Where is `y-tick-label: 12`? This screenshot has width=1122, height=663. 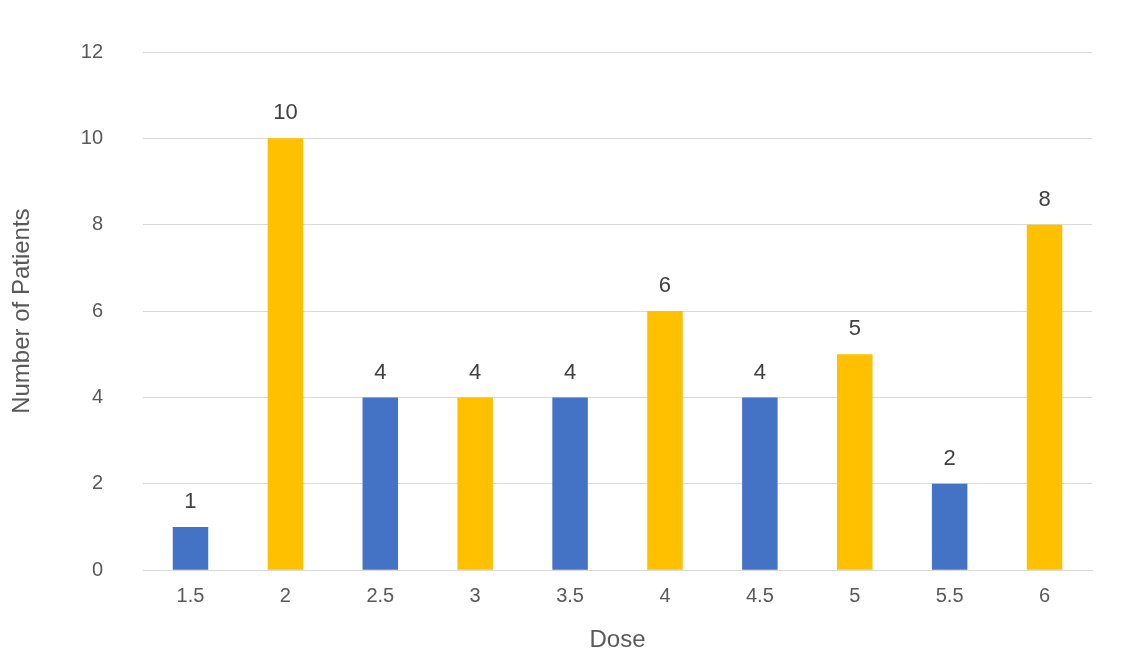 y-tick-label: 12 is located at coordinates (92, 50).